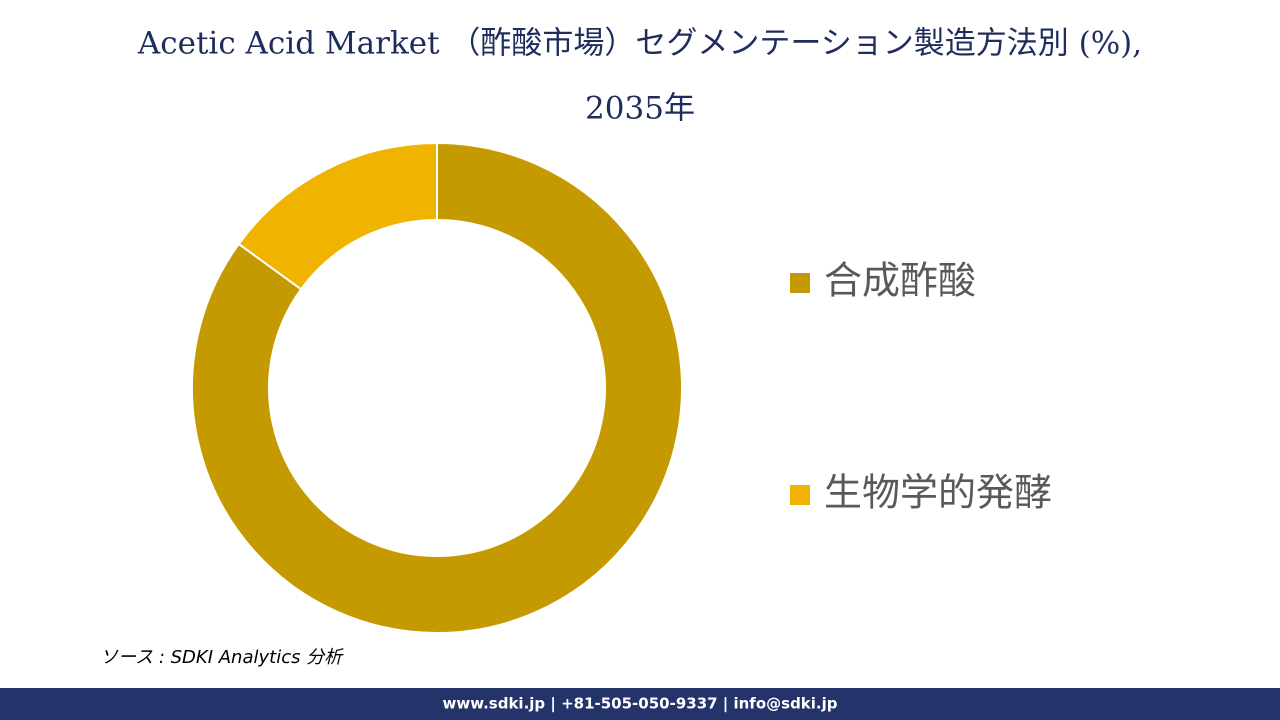 This screenshot has width=1280, height=720. I want to click on donut-slice, so click(337, 216).